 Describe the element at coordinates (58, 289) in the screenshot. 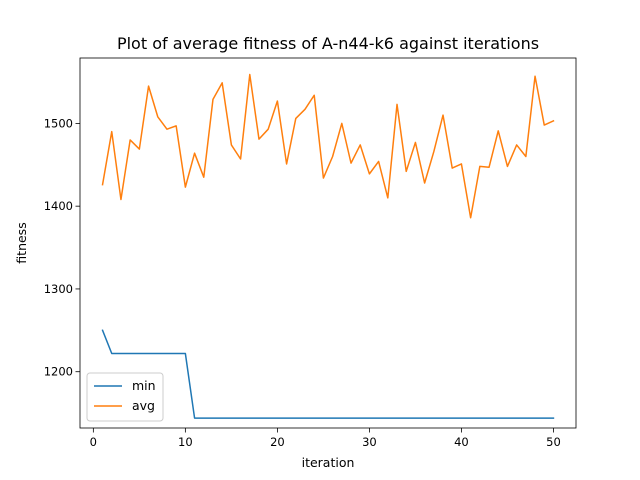

I see `y-tick-label: 1300` at that location.